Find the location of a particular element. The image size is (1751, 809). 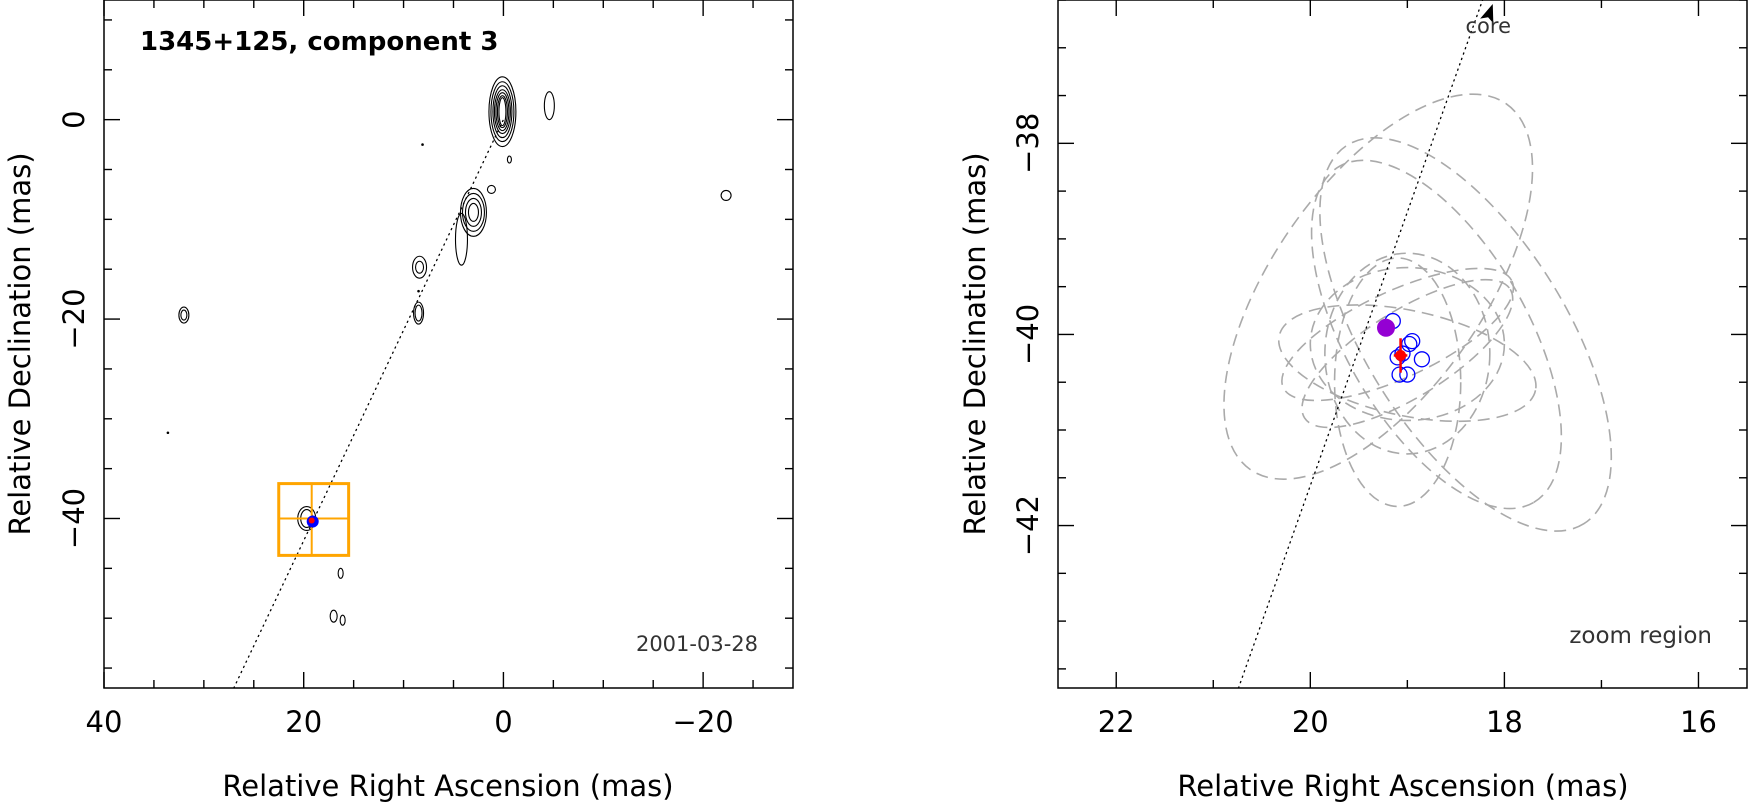

core-label: core is located at coordinates (1489, 26).